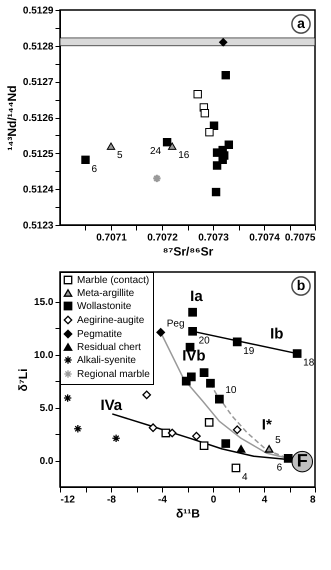 The height and width of the screenshot is (570, 331). What do you see at coordinates (47, 408) in the screenshot?
I see `y-tick-label: 5.0` at bounding box center [47, 408].